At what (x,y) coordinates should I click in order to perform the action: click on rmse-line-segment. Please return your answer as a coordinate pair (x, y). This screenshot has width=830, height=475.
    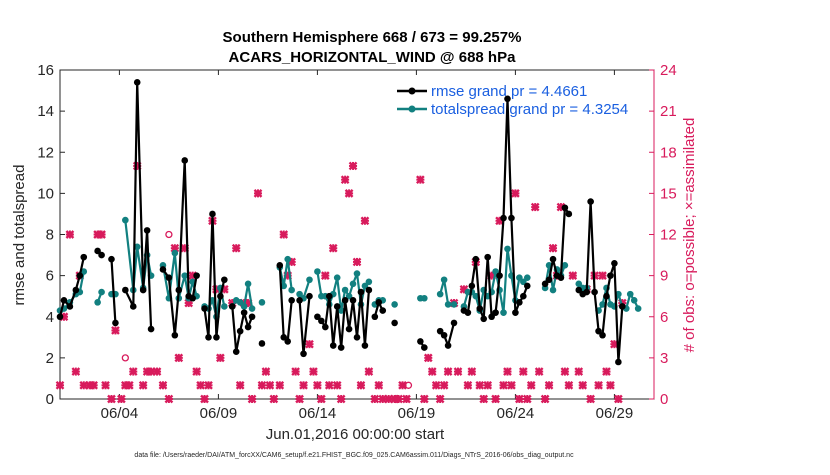
    Looking at the image, I should click on (343, 319).